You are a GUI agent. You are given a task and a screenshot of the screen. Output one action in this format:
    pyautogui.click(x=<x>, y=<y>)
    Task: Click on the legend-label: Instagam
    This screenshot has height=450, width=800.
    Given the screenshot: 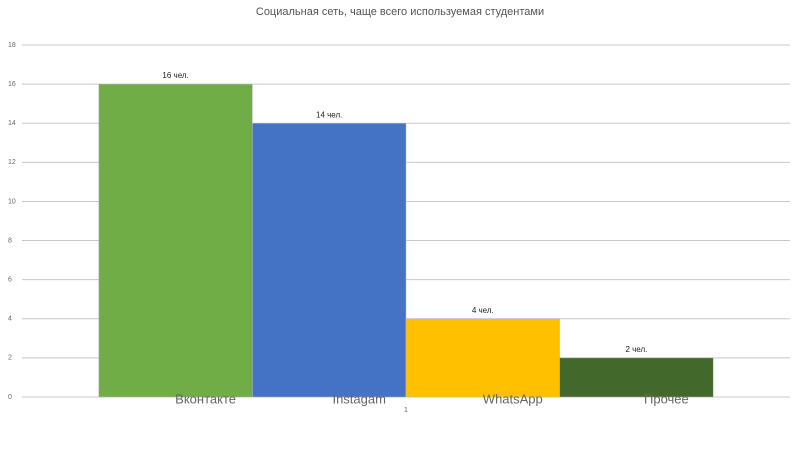 What is the action you would take?
    pyautogui.click(x=358, y=398)
    